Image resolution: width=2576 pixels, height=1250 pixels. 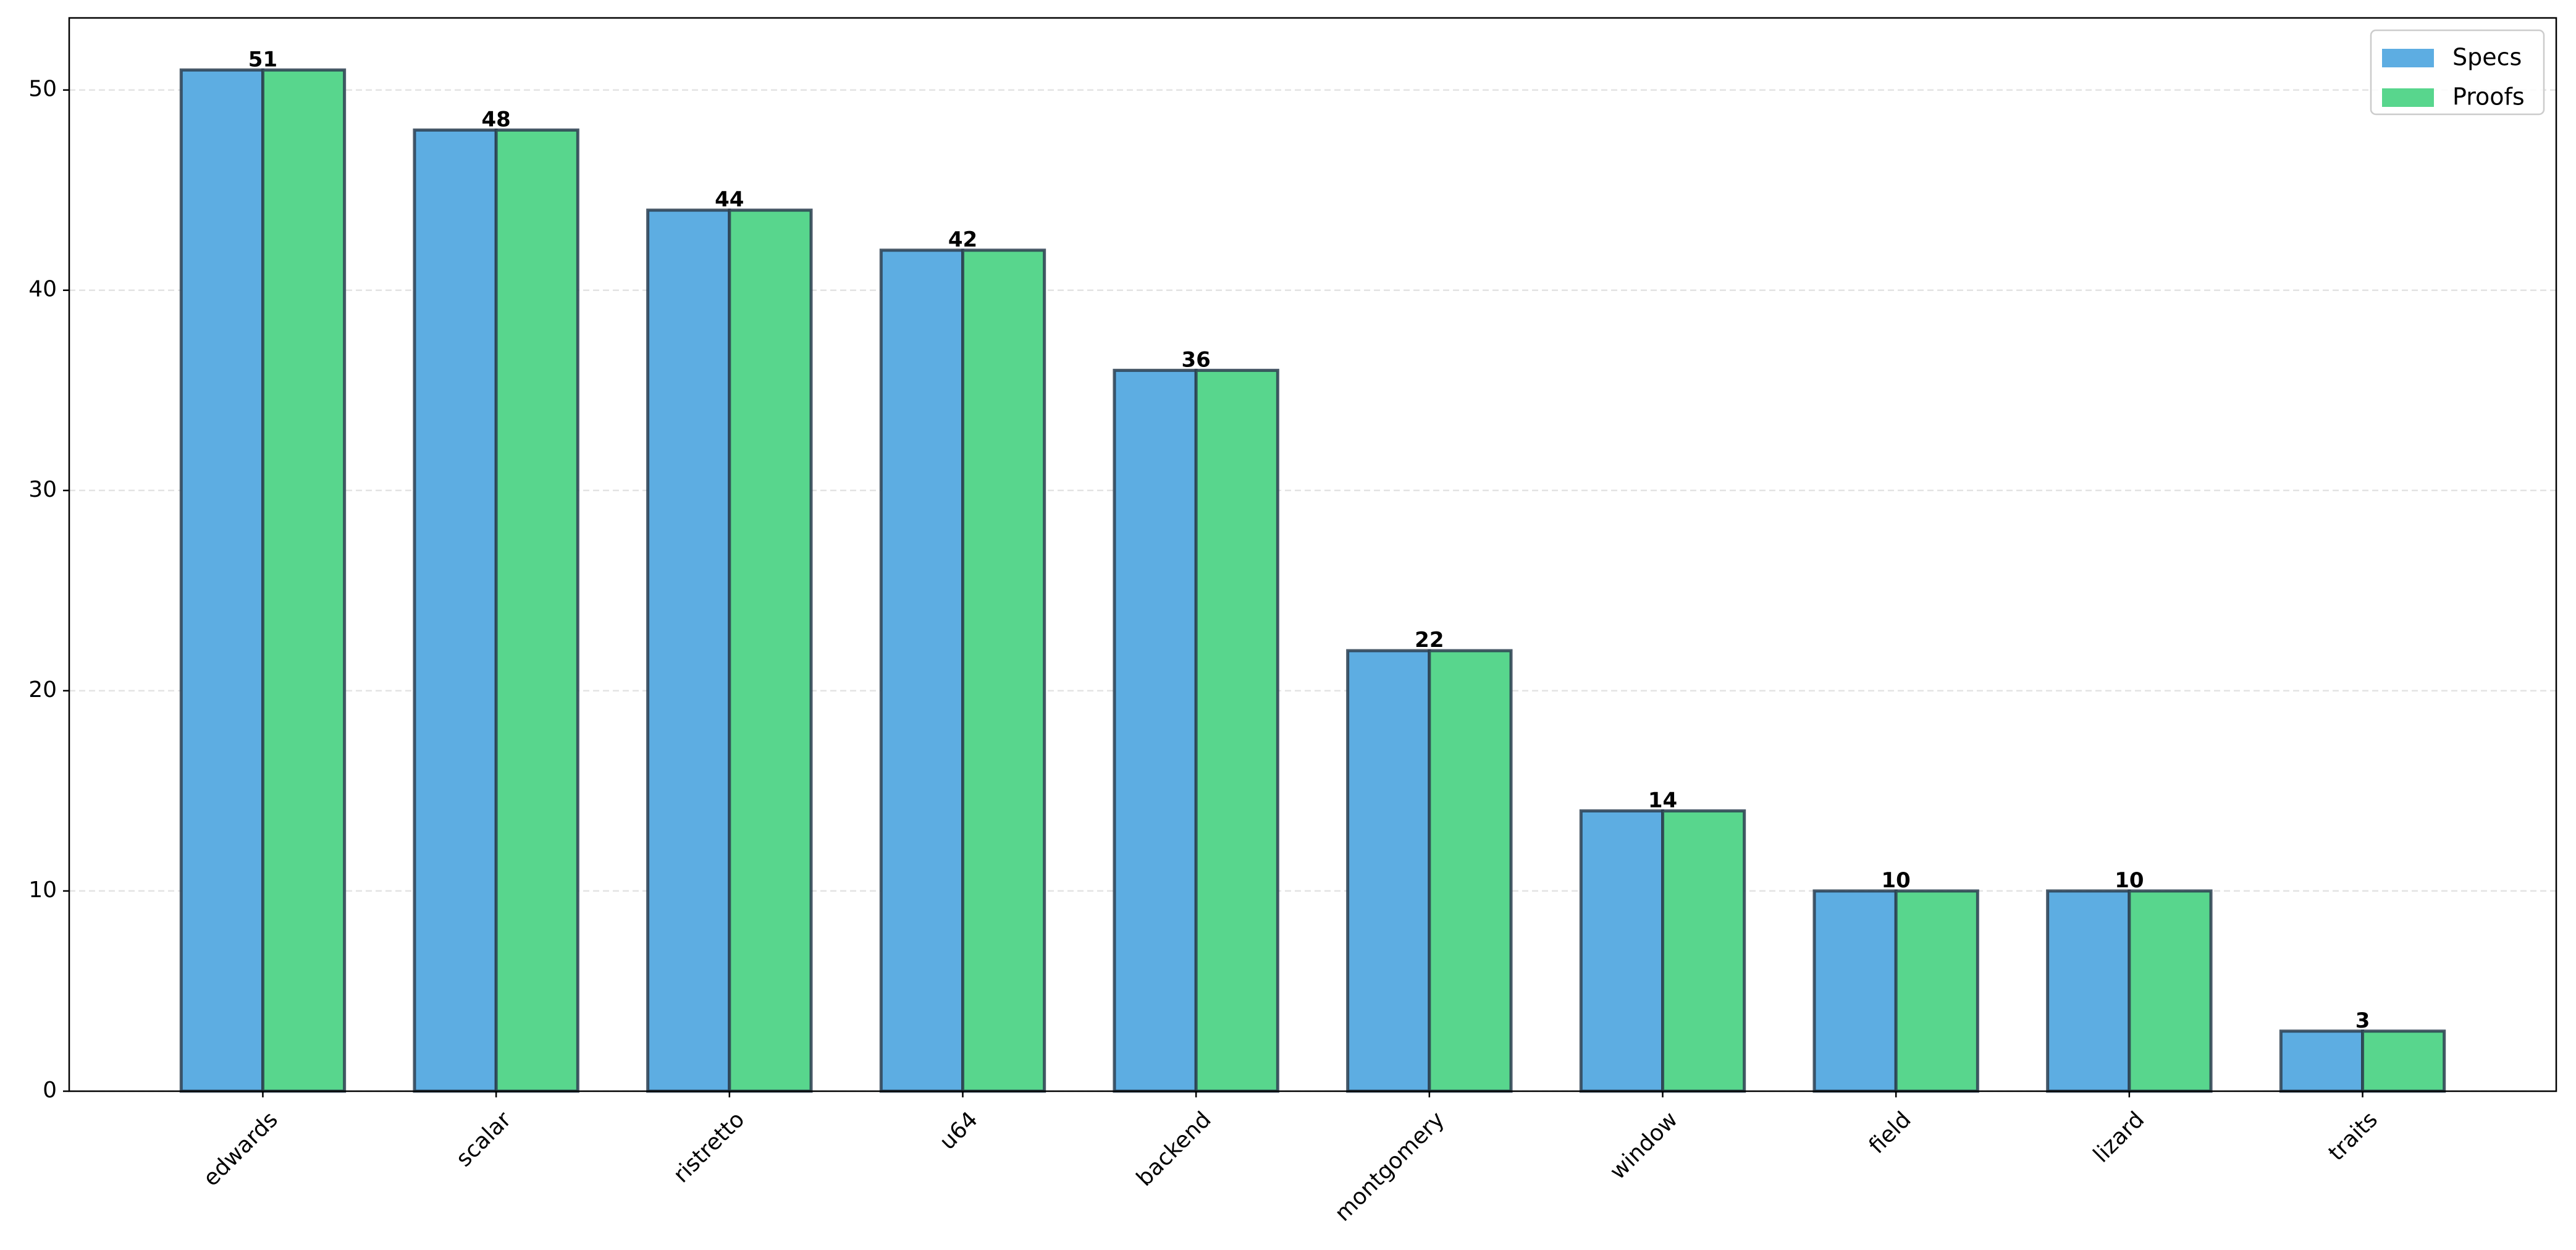 What do you see at coordinates (1662, 800) in the screenshot?
I see `value-label: 14` at bounding box center [1662, 800].